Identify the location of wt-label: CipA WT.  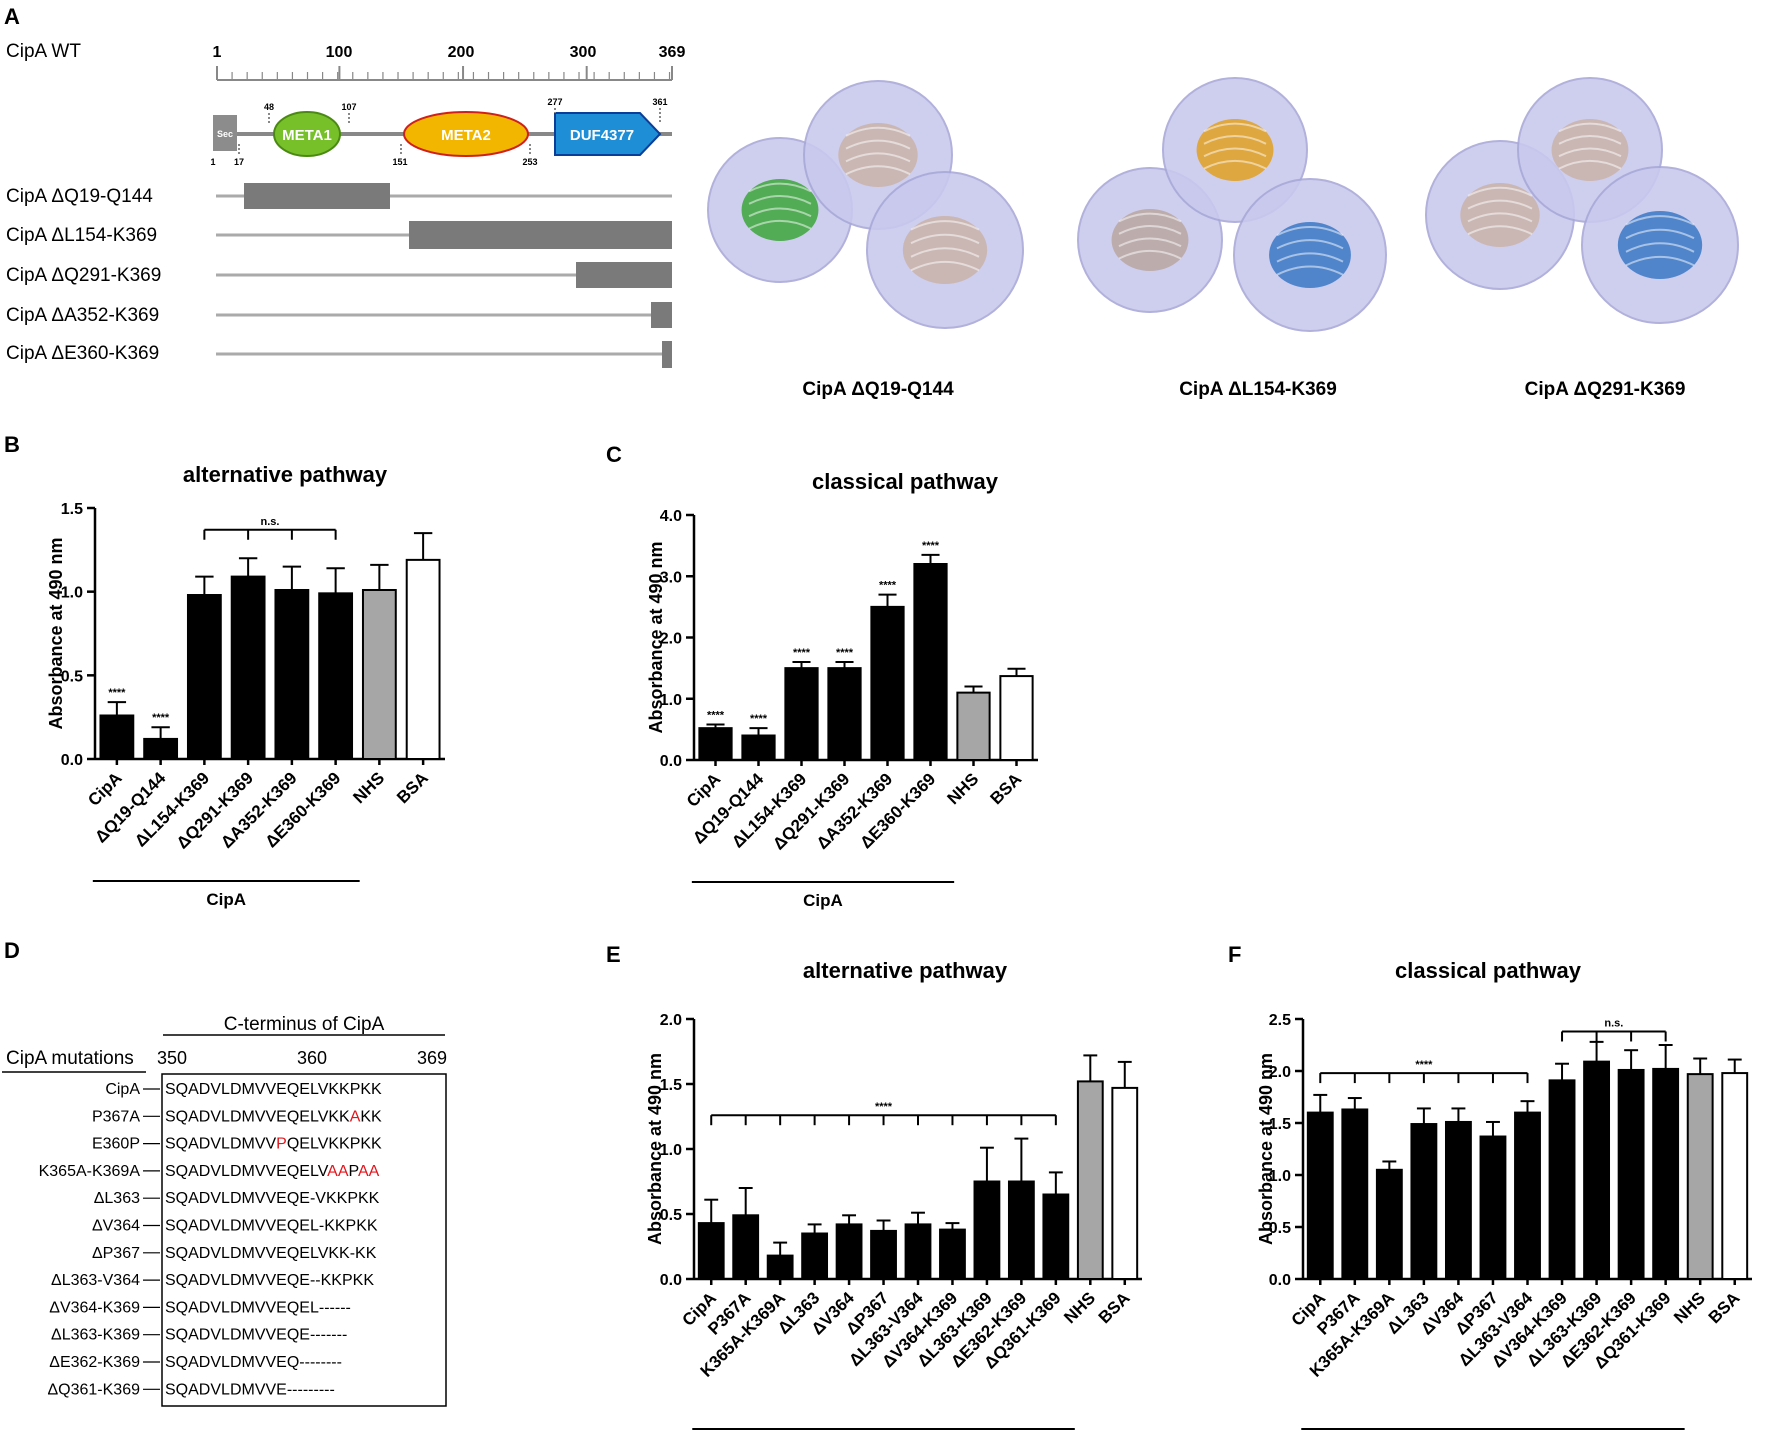
(43, 51).